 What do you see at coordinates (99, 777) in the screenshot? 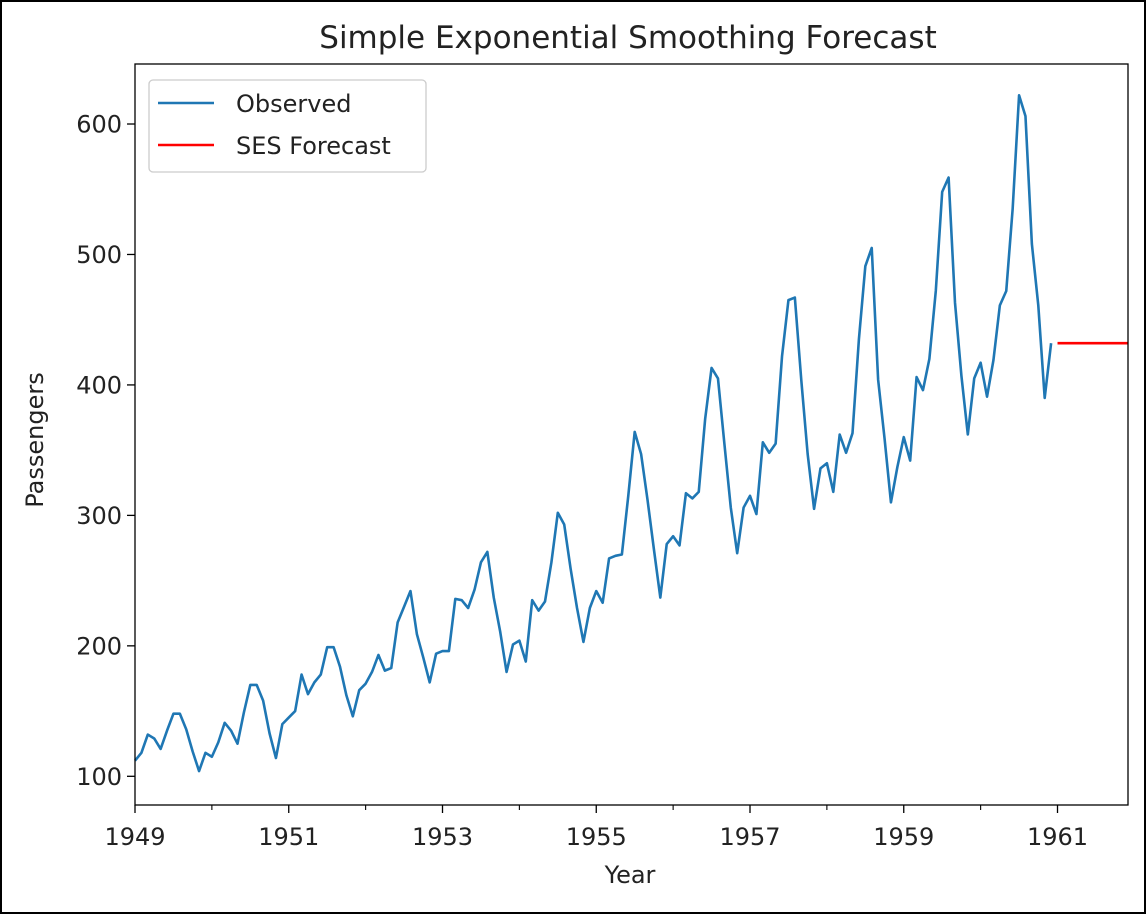
I see `y-tick-label: 100` at bounding box center [99, 777].